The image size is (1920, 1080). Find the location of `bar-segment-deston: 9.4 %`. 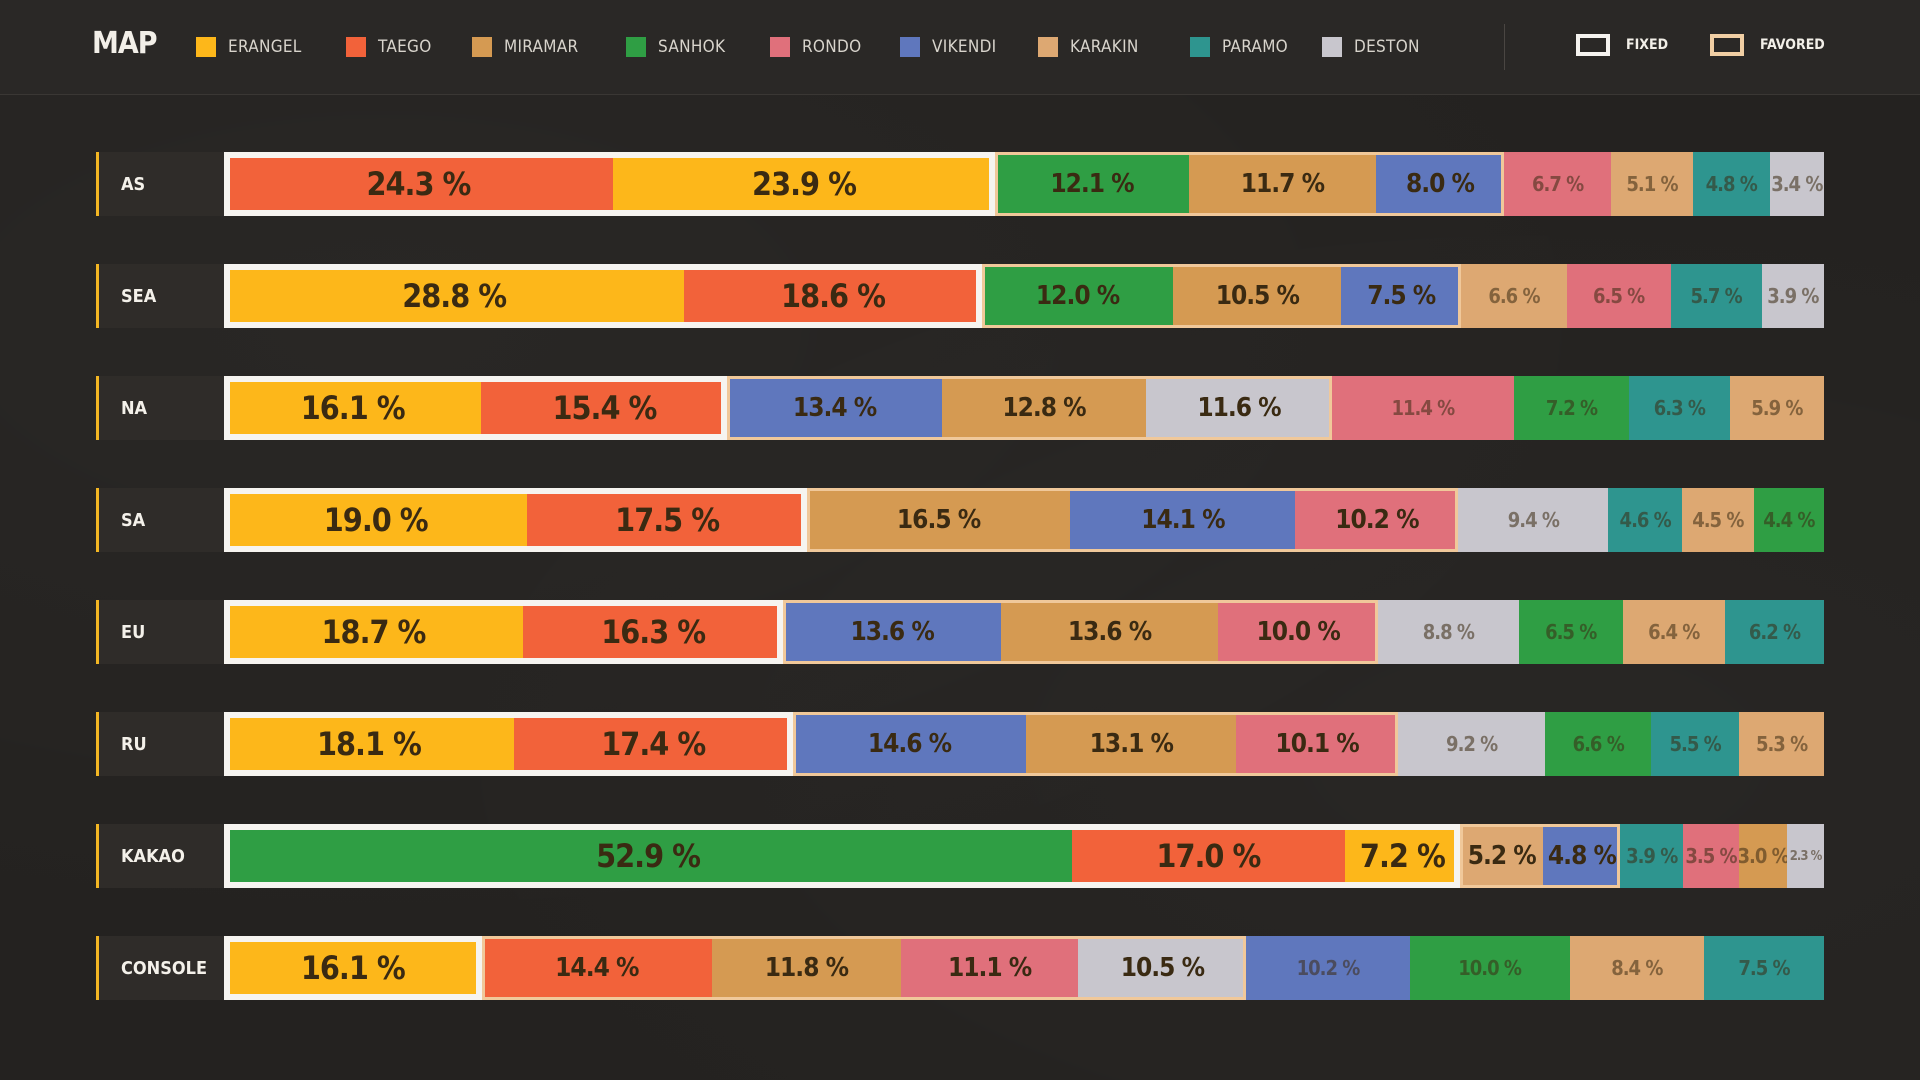

bar-segment-deston: 9.4 % is located at coordinates (1533, 520).